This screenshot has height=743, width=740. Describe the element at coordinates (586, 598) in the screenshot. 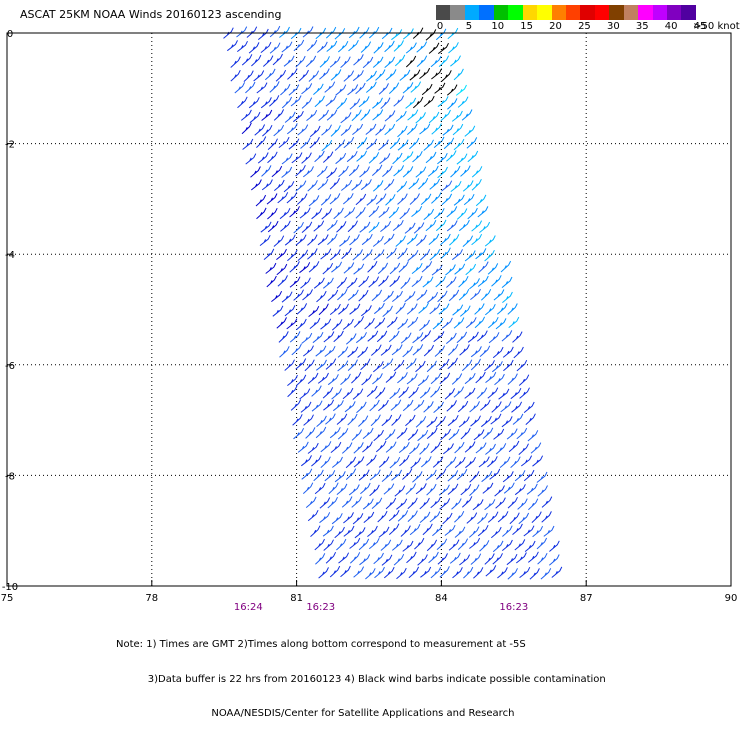

I see `lon-tick-label: 87` at that location.